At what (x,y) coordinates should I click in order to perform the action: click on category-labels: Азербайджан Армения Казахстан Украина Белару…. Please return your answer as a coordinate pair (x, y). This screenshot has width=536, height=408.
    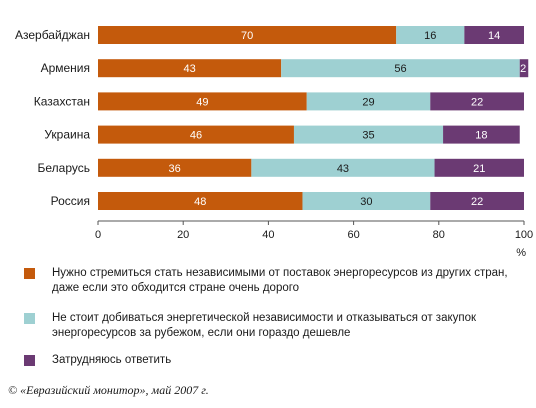
    Looking at the image, I should click on (52, 118).